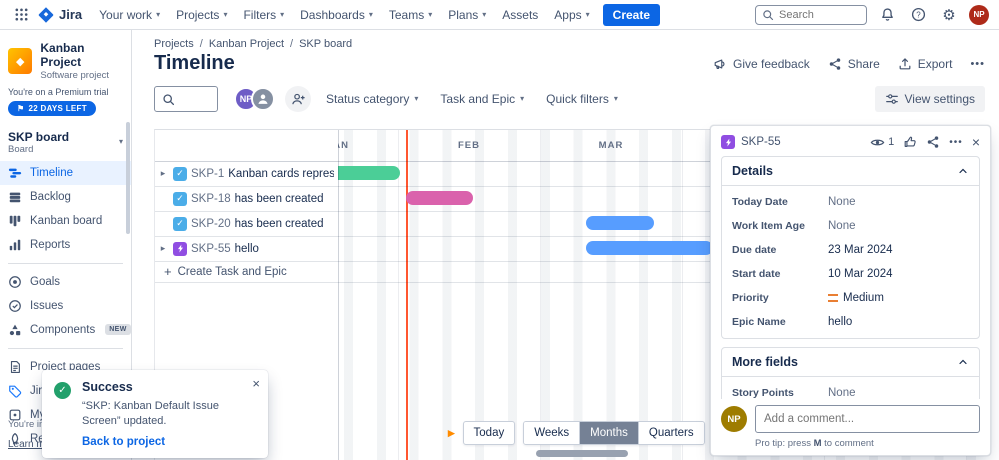 The height and width of the screenshot is (460, 999). What do you see at coordinates (979, 14) in the screenshot?
I see `user-avatar: NP` at bounding box center [979, 14].